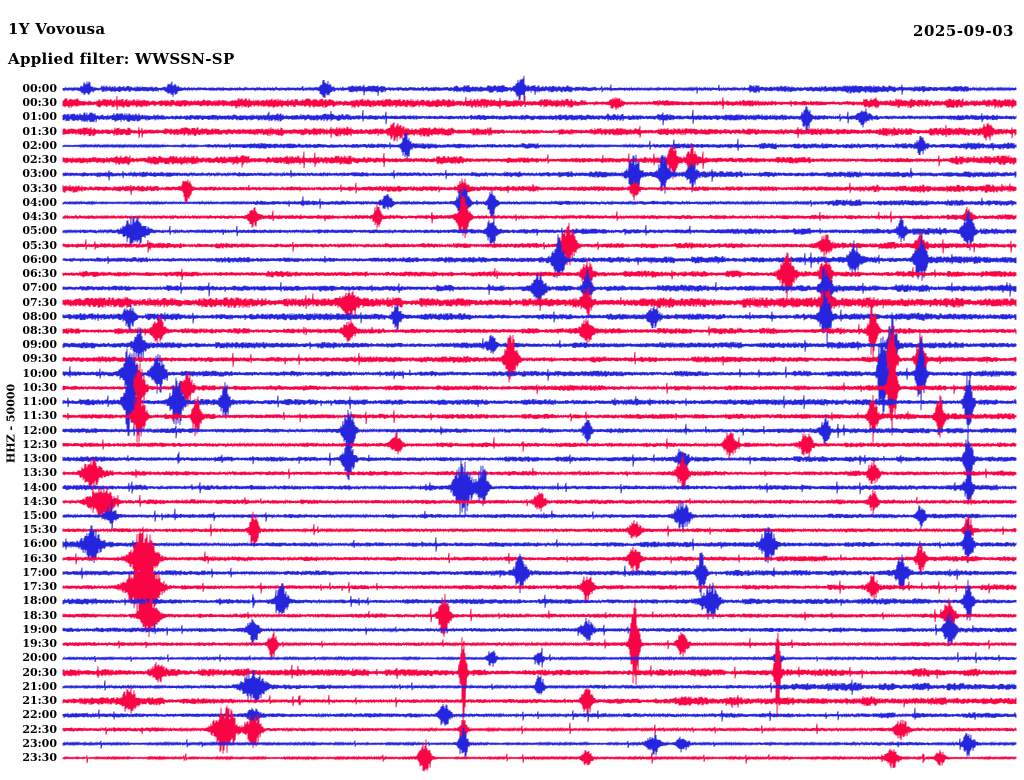 The height and width of the screenshot is (780, 1024). I want to click on time-label: 19:30, so click(39, 644).